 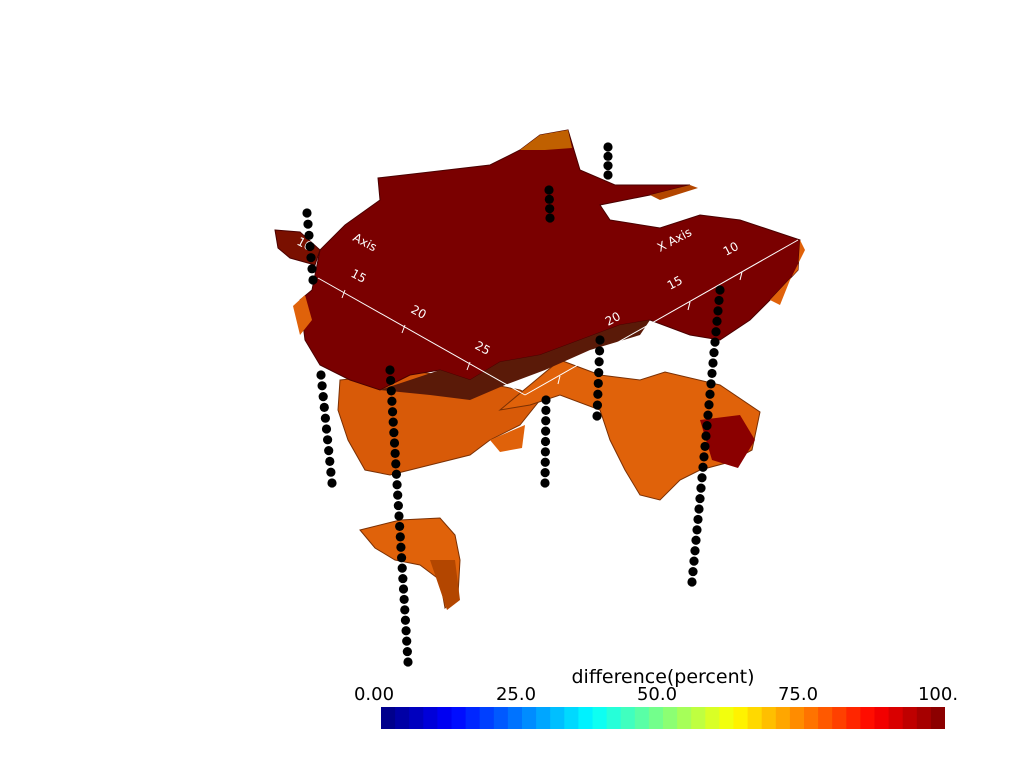 What do you see at coordinates (359, 276) in the screenshot?
I see `y-tick-label: 15` at bounding box center [359, 276].